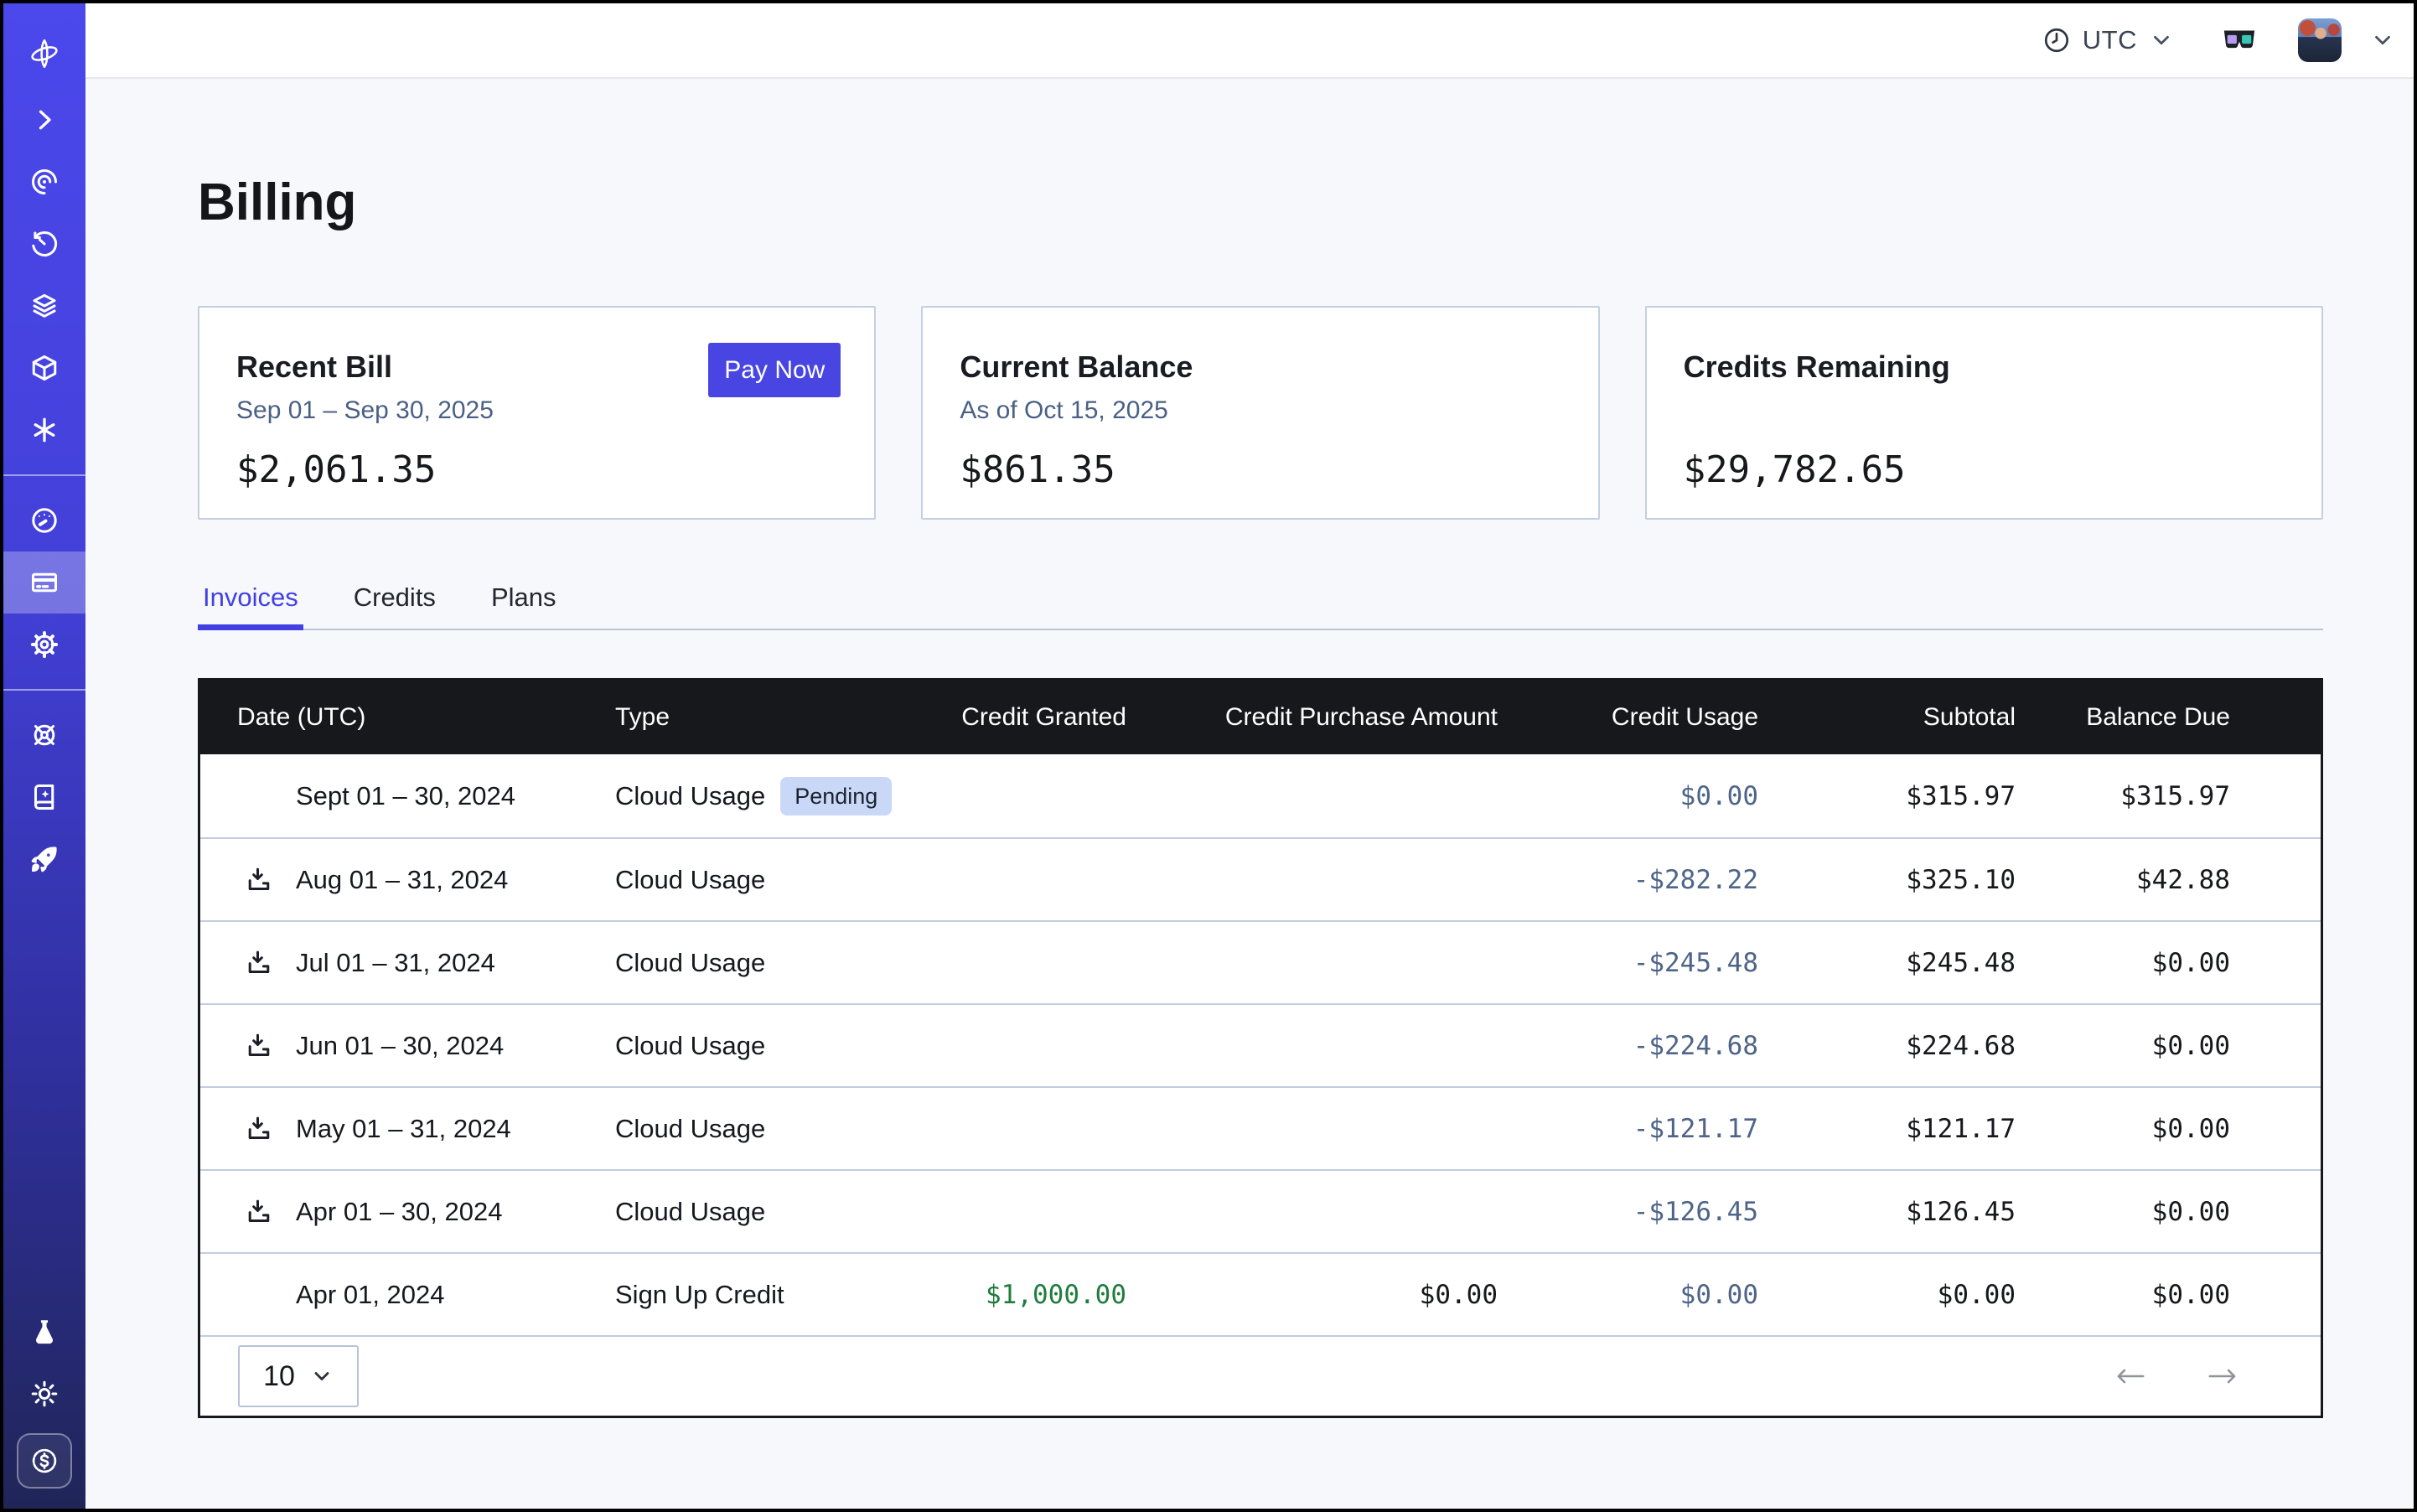 The width and height of the screenshot is (2417, 1512). I want to click on column-header: Type, so click(642, 717).